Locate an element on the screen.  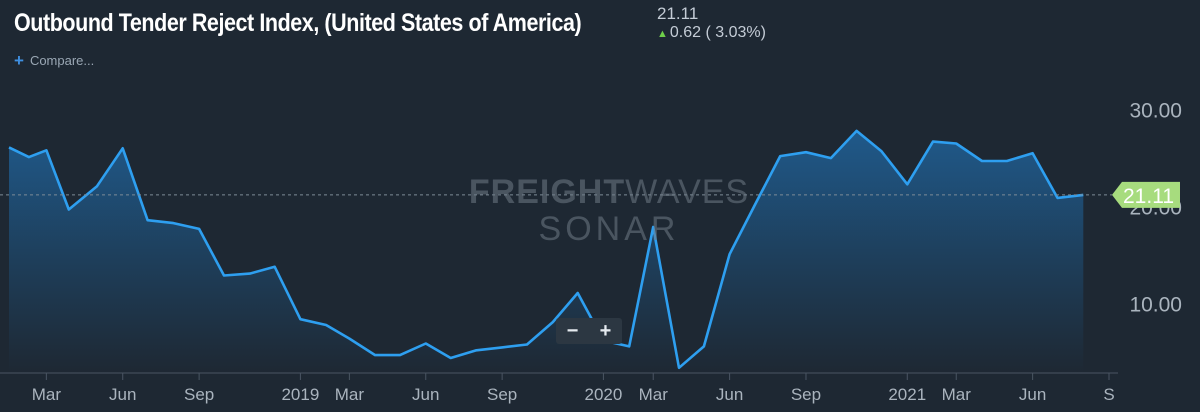
x-tick-label: 2021 is located at coordinates (907, 394).